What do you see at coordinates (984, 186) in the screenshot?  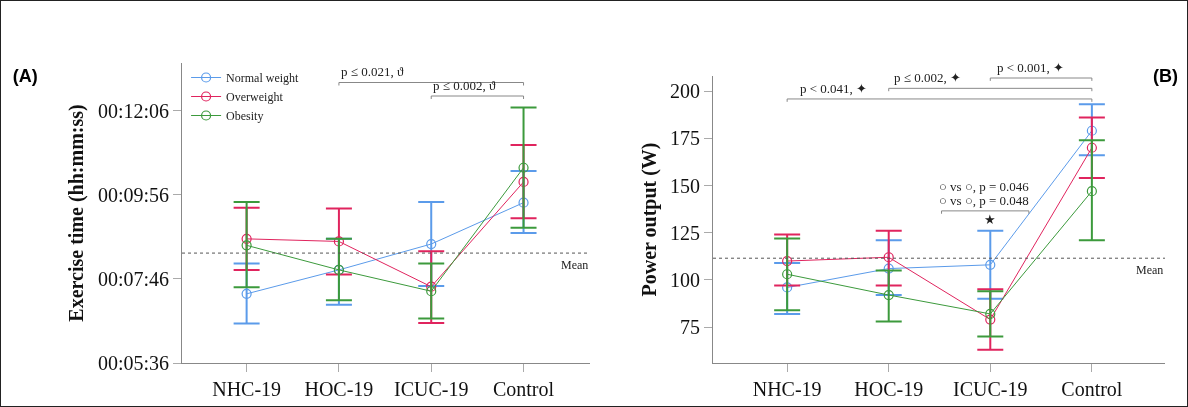 I see `annotation: ○ vs ○, p = 0.046` at bounding box center [984, 186].